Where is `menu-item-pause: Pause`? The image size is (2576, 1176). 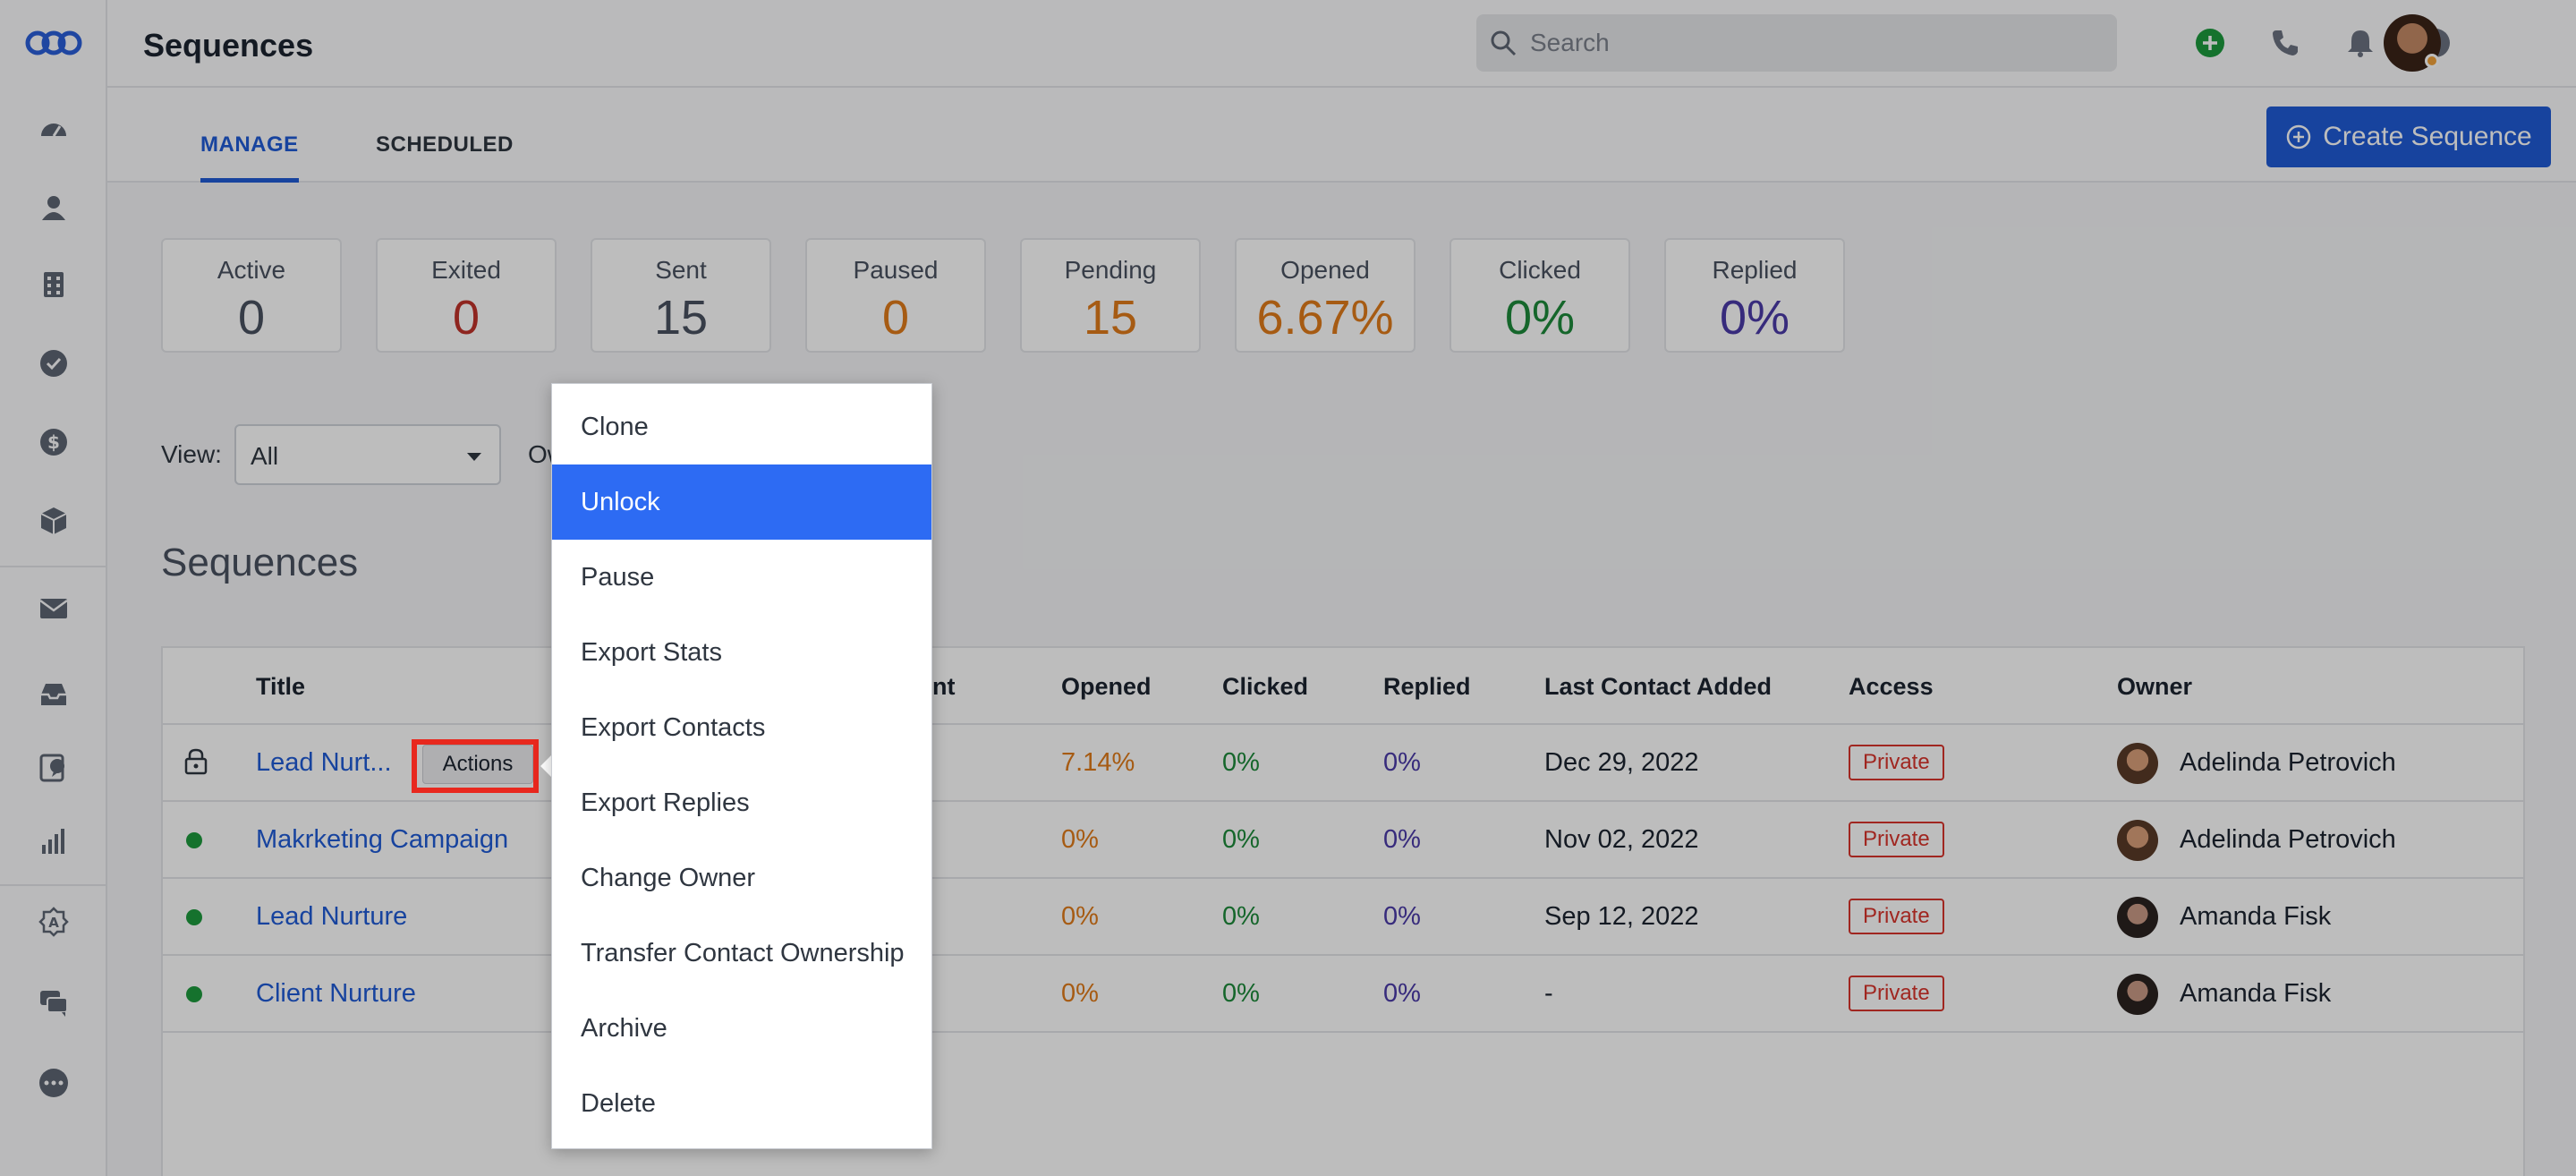 menu-item-pause: Pause is located at coordinates (618, 577).